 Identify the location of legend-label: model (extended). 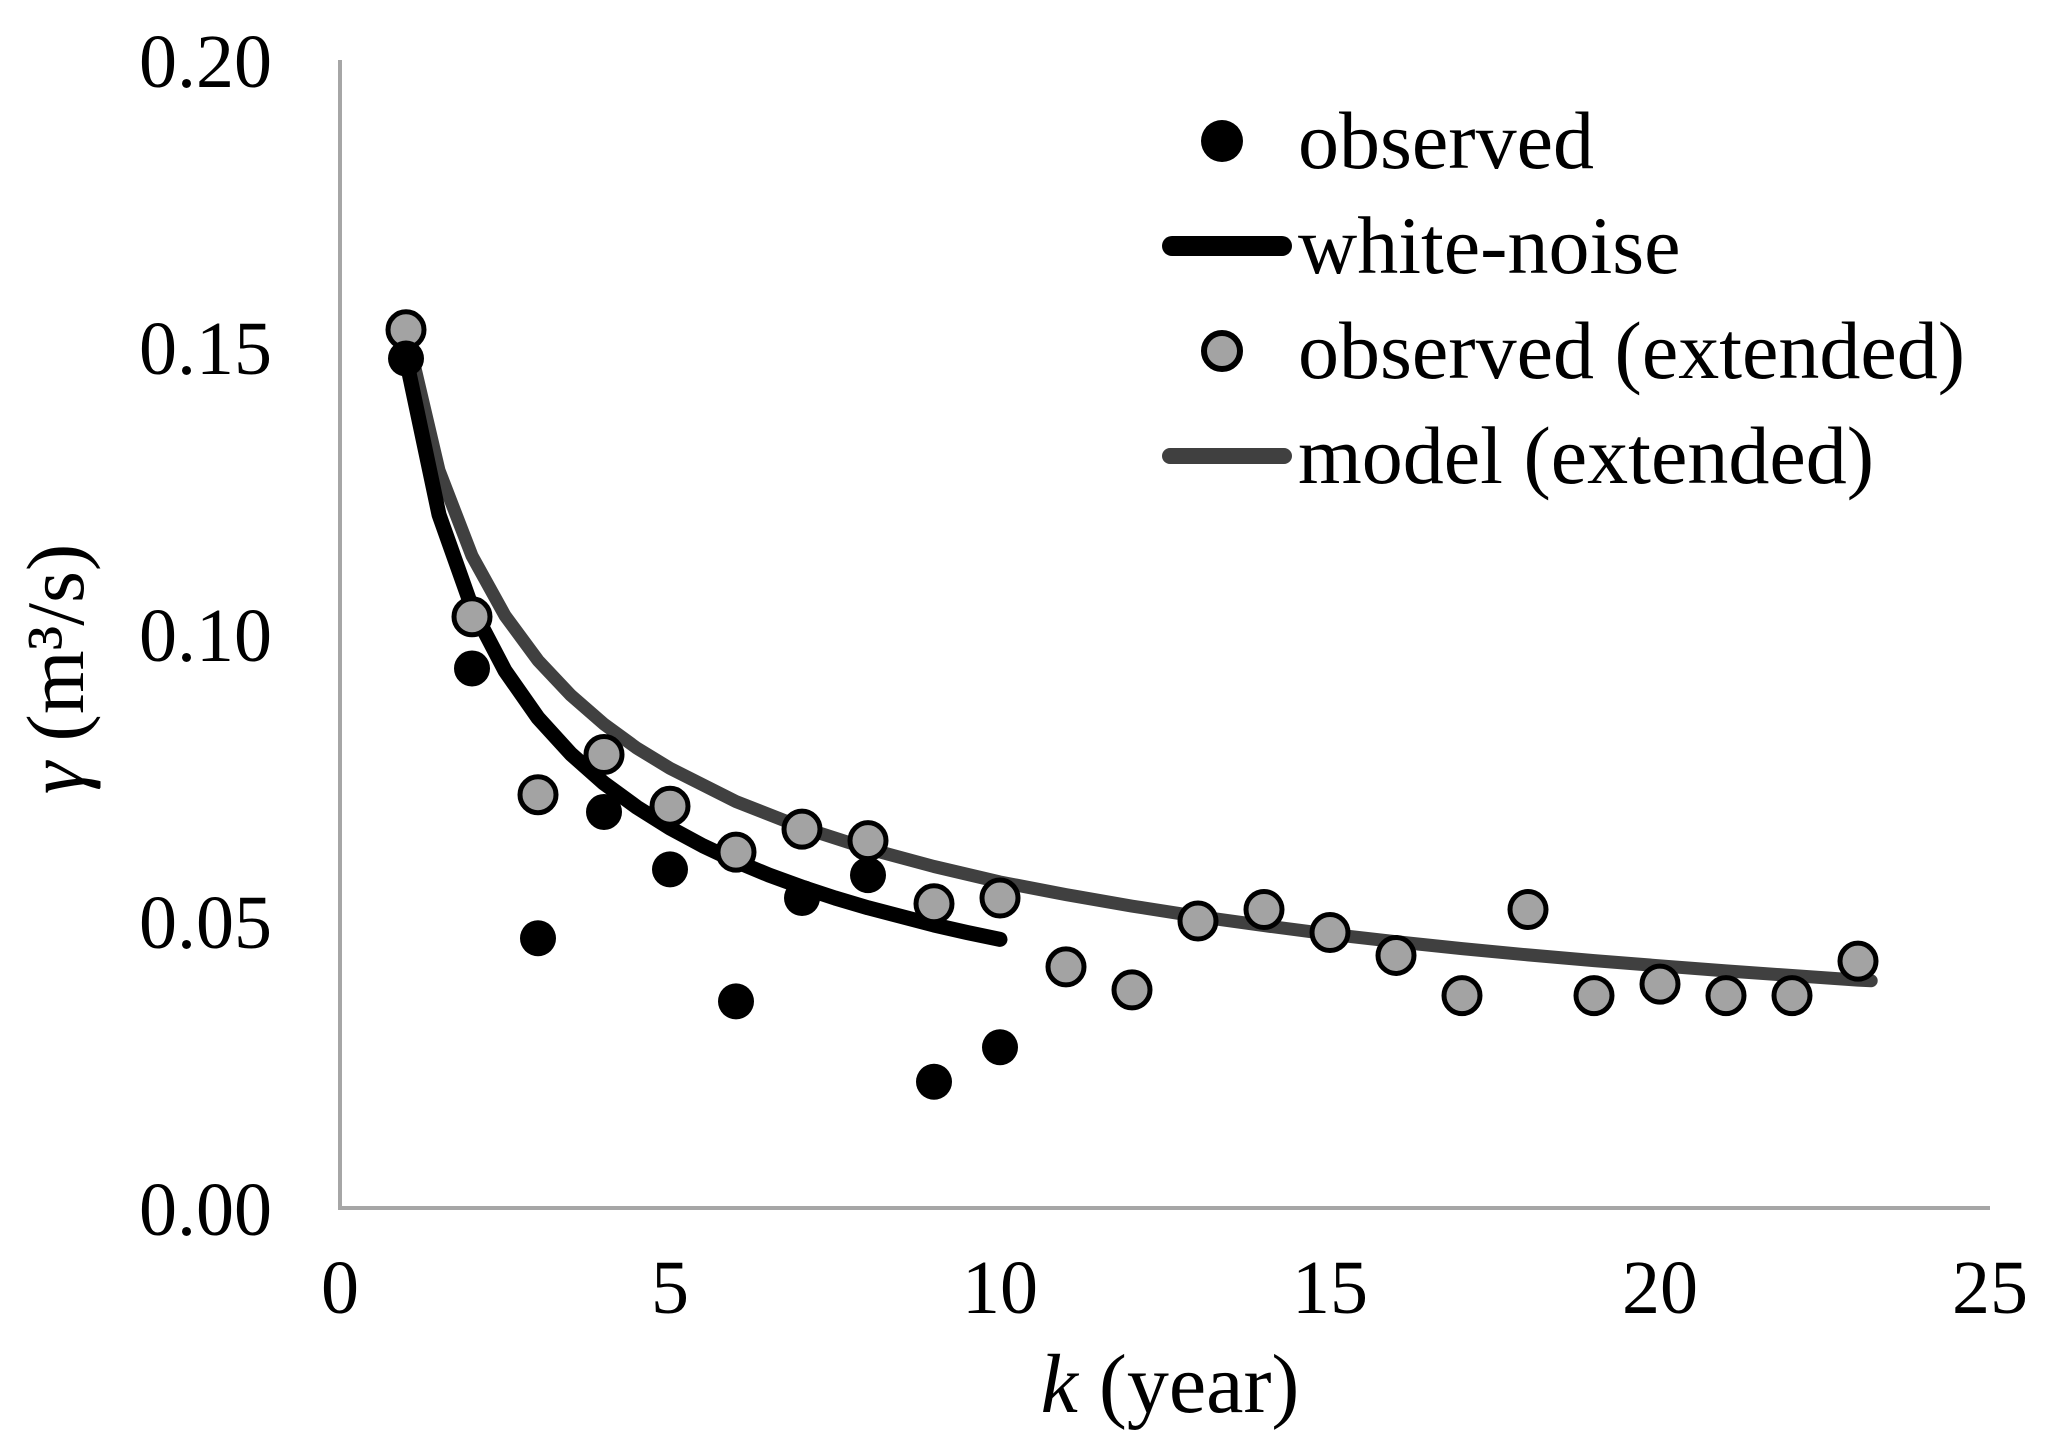
(1586, 455).